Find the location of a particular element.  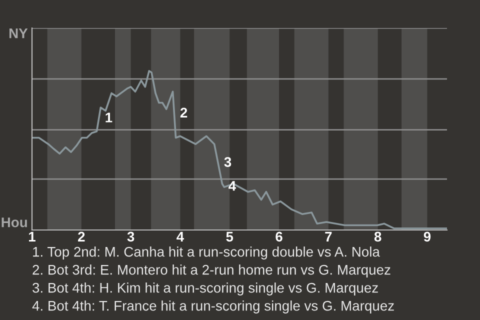

text: 1. Top 2nd: M. Canha hit a run-scoring double vs A. Nola is located at coordinates (206, 253).